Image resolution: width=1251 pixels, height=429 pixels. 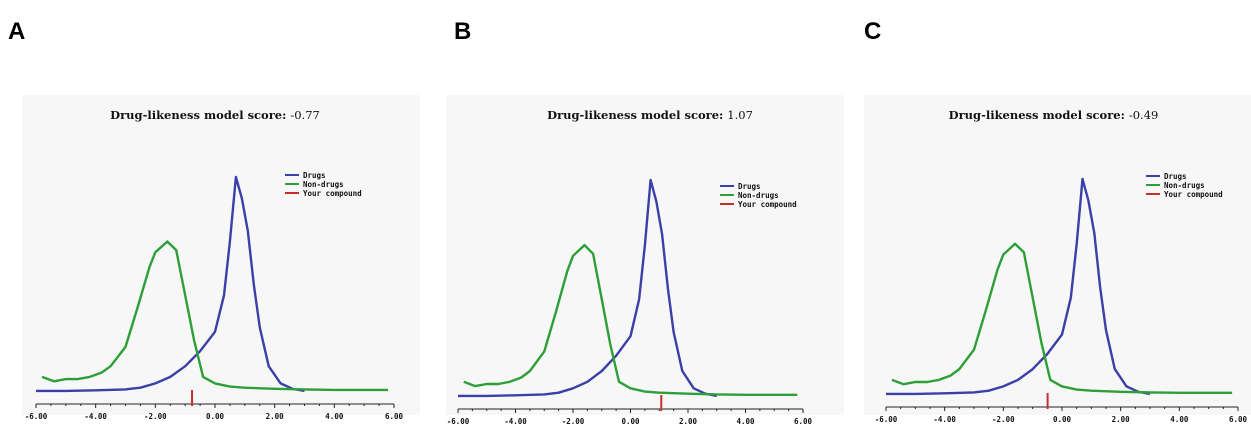 I want to click on panel-label: A, so click(x=17, y=31).